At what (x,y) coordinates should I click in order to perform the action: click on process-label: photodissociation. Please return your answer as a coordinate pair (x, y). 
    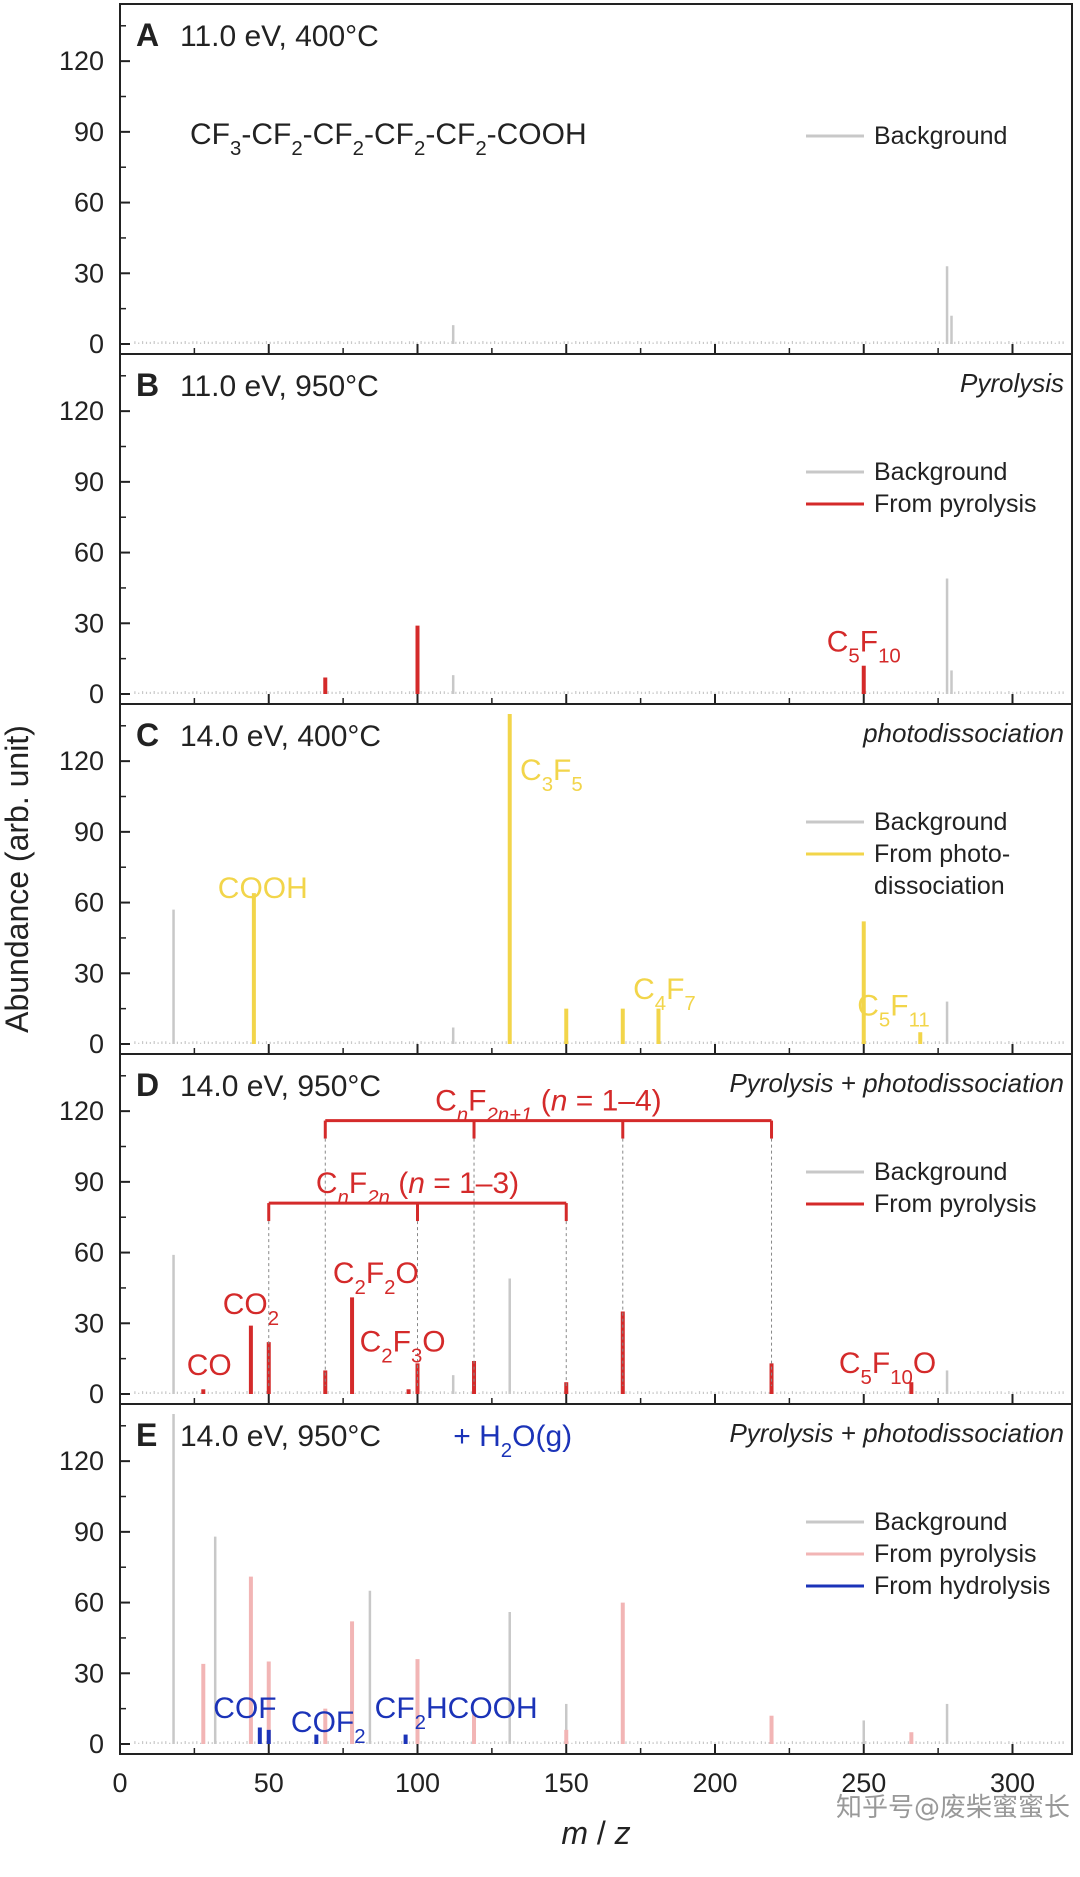
    Looking at the image, I should click on (963, 733).